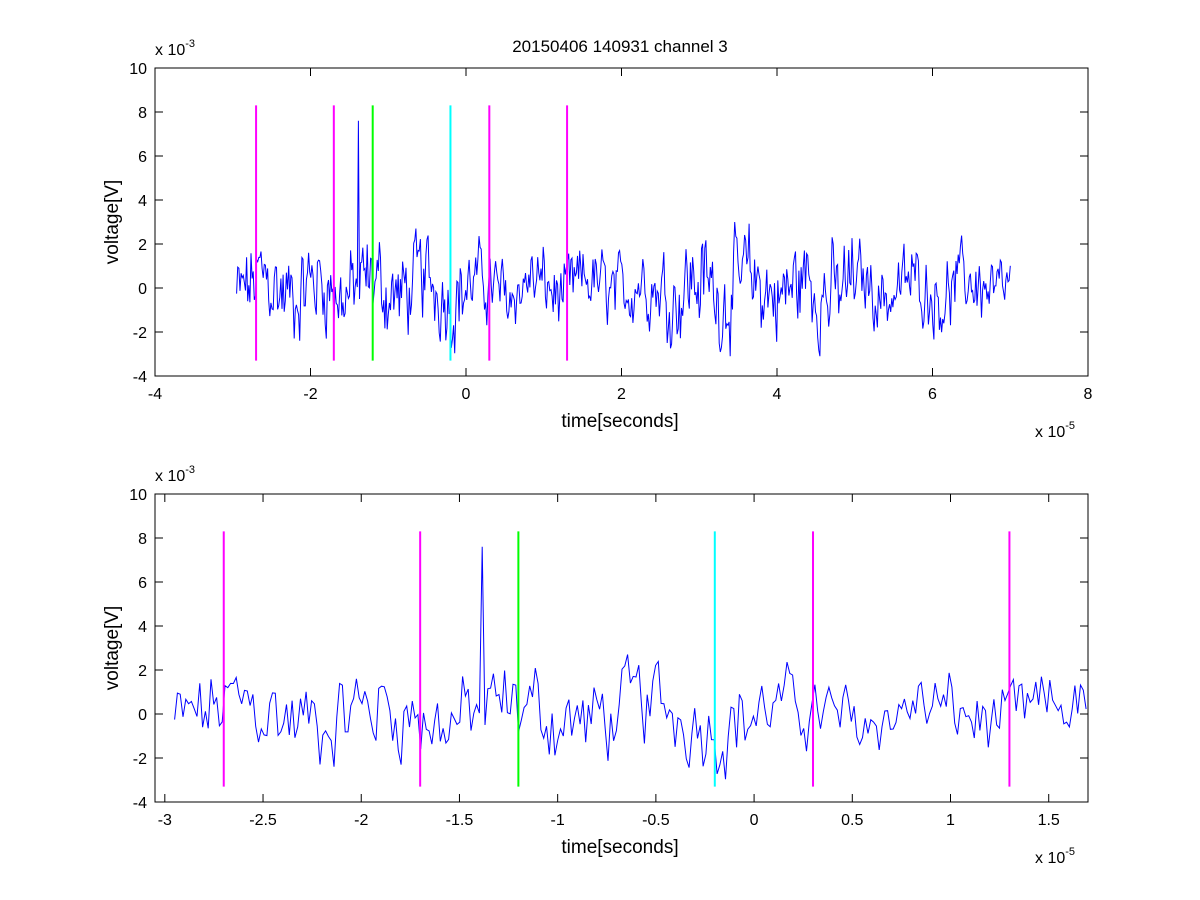 This screenshot has height=900, width=1200. What do you see at coordinates (140, 759) in the screenshot?
I see `bottom-ytick-label: -2` at bounding box center [140, 759].